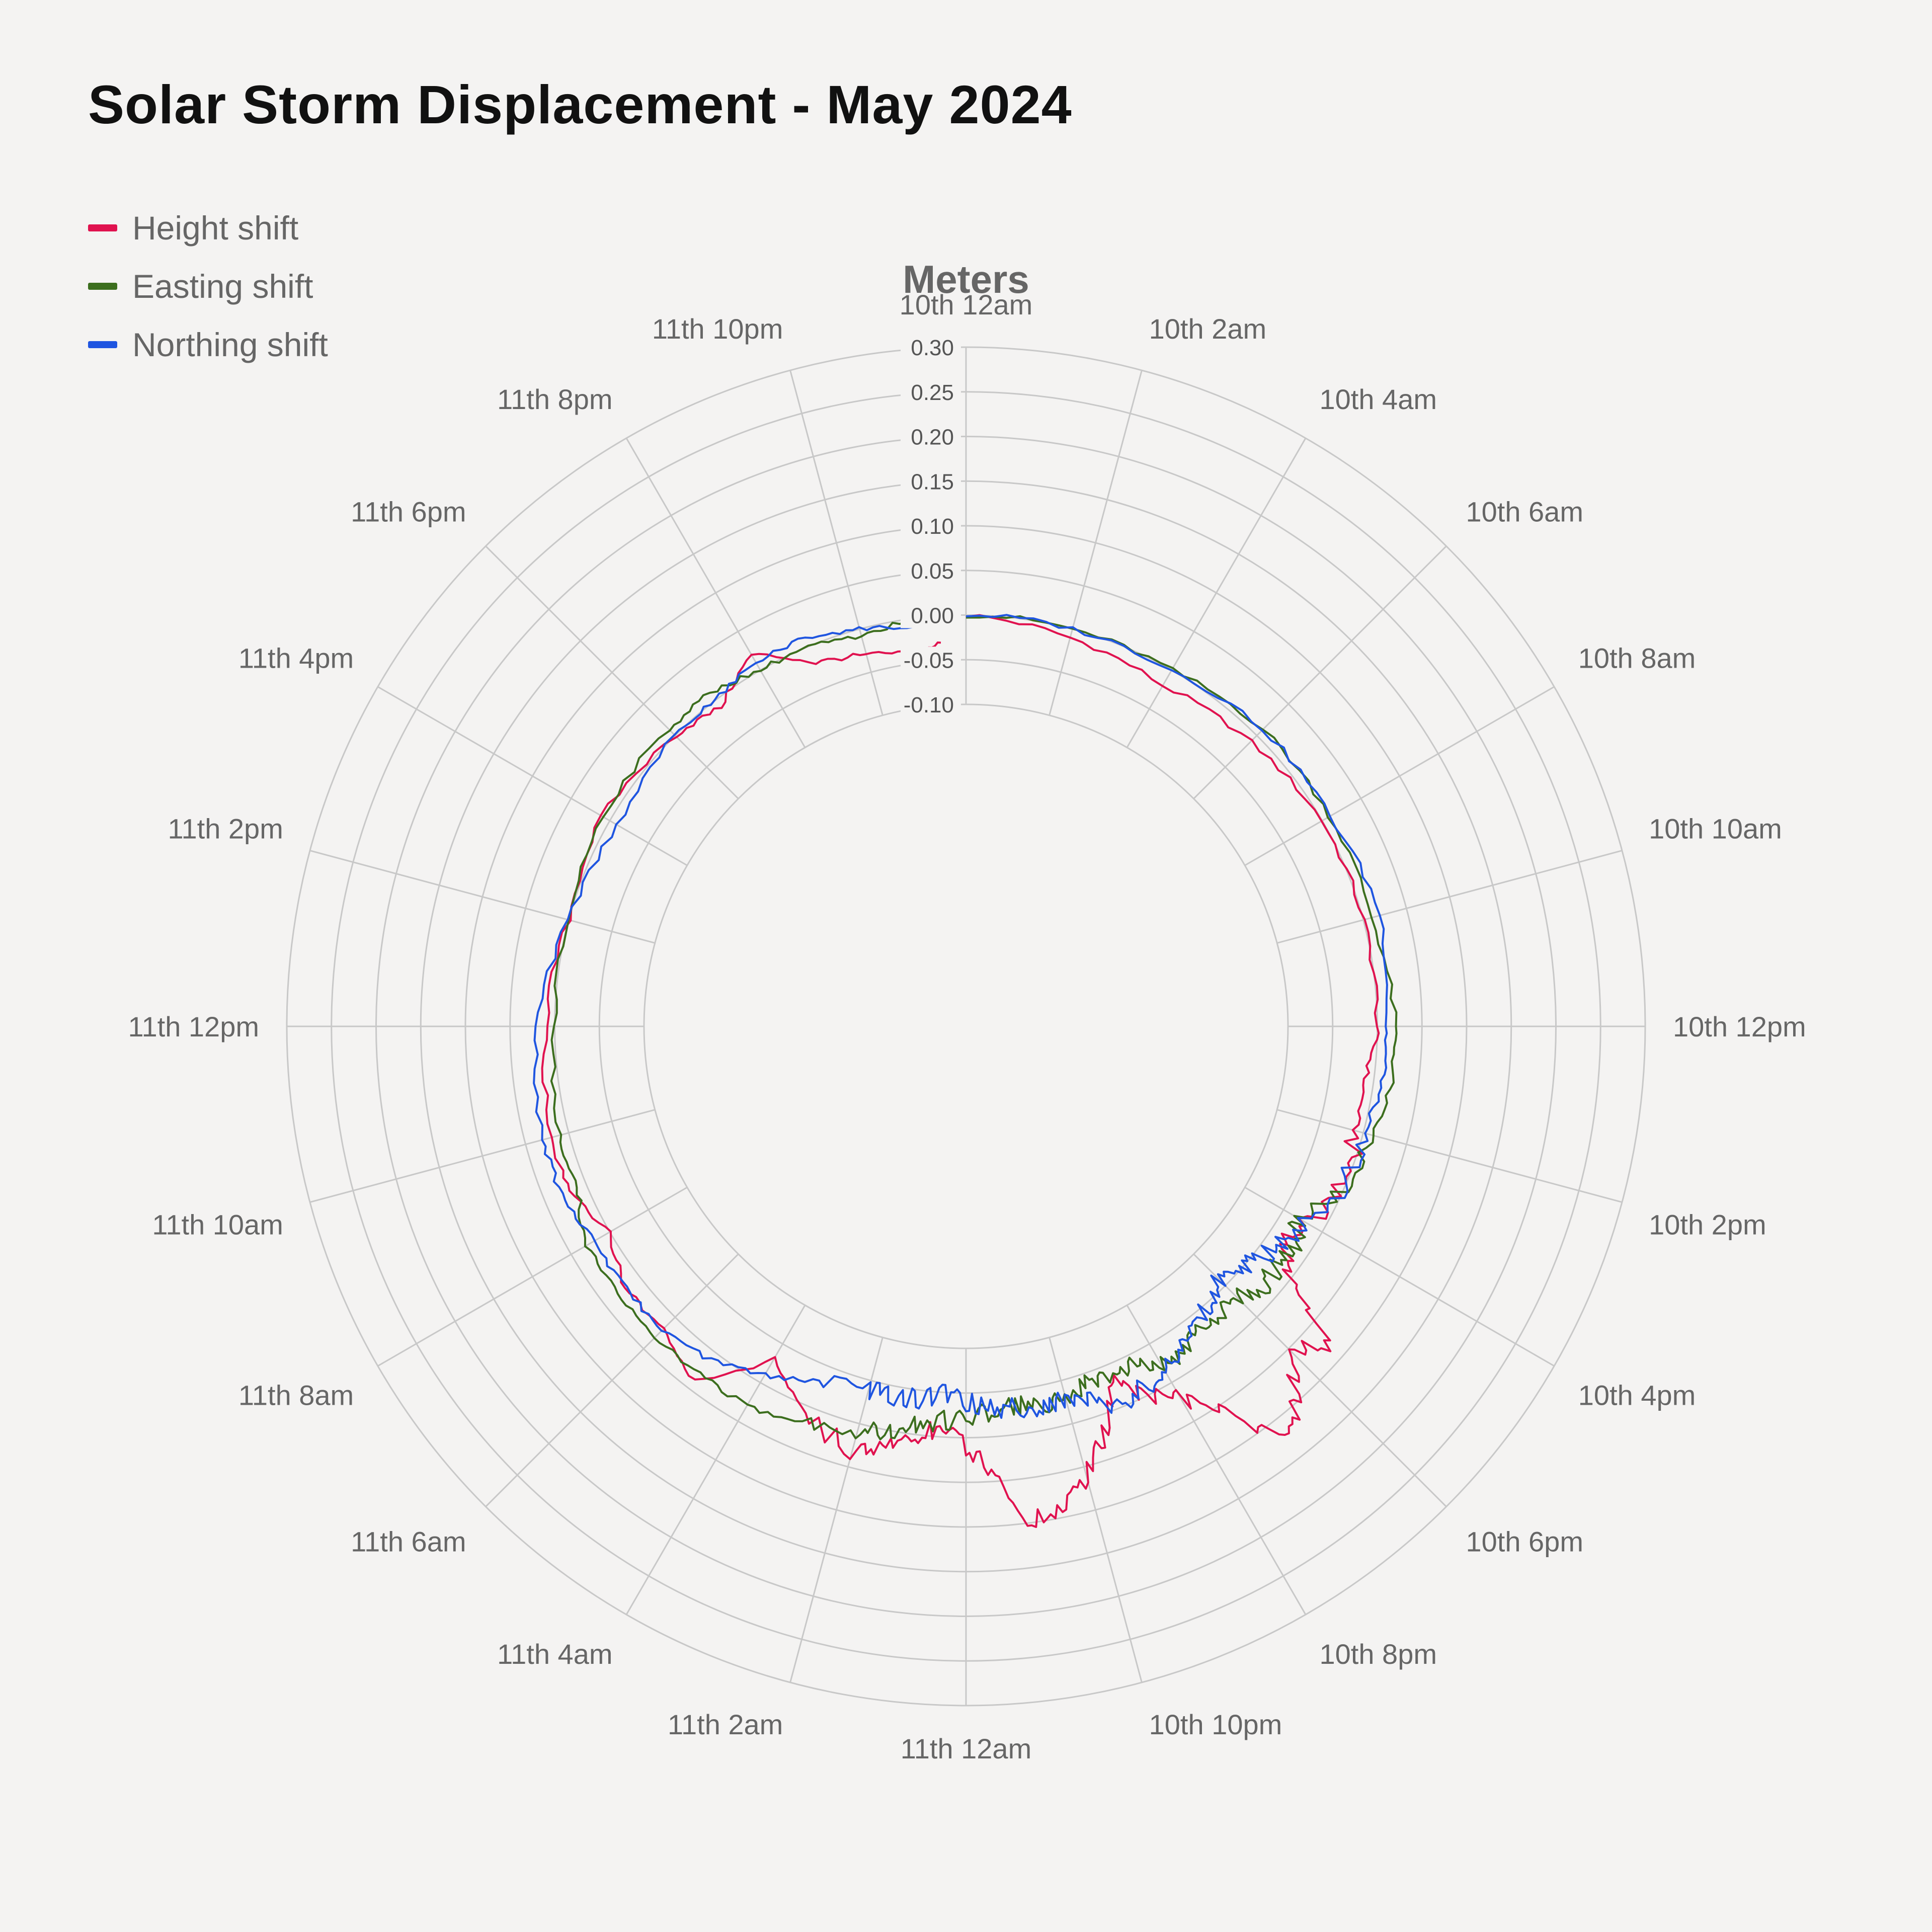  I want to click on radial-axis-title: Meters, so click(966, 279).